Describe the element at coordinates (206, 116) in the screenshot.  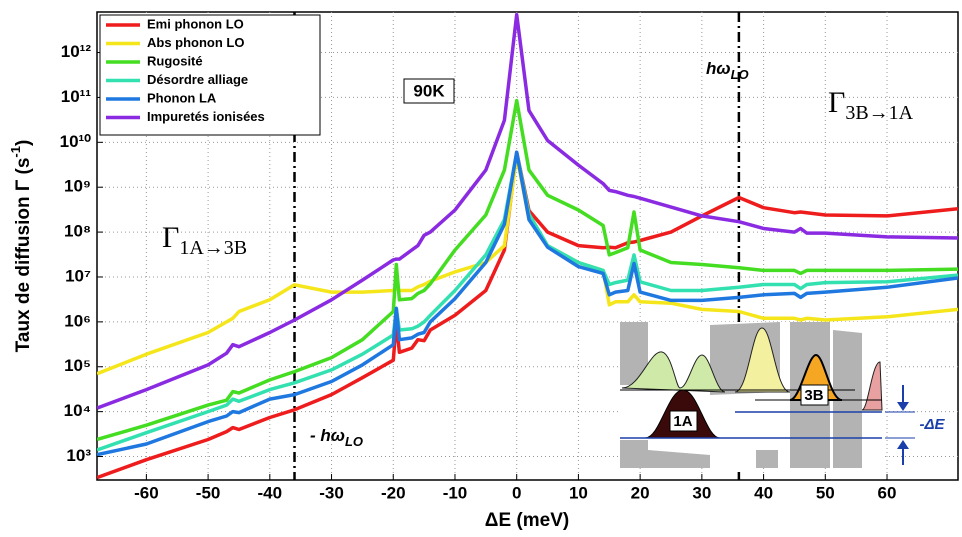
I see `legend-label: Impuretés ionisées` at that location.